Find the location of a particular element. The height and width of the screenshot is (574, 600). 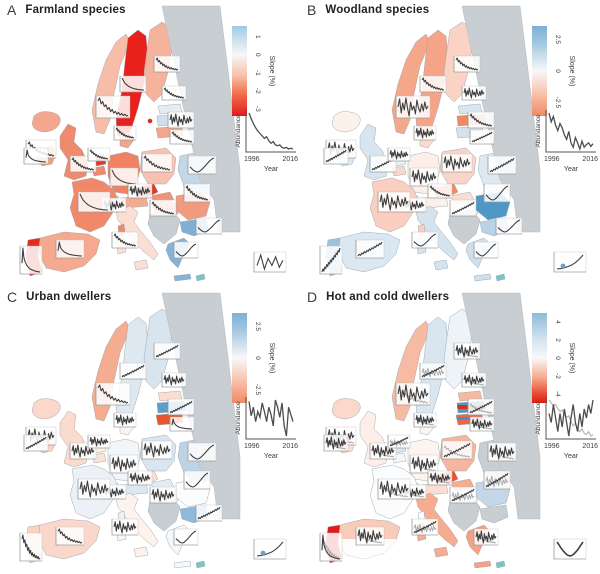

colorbar-tick-label: 1 is located at coordinates (257, 37).